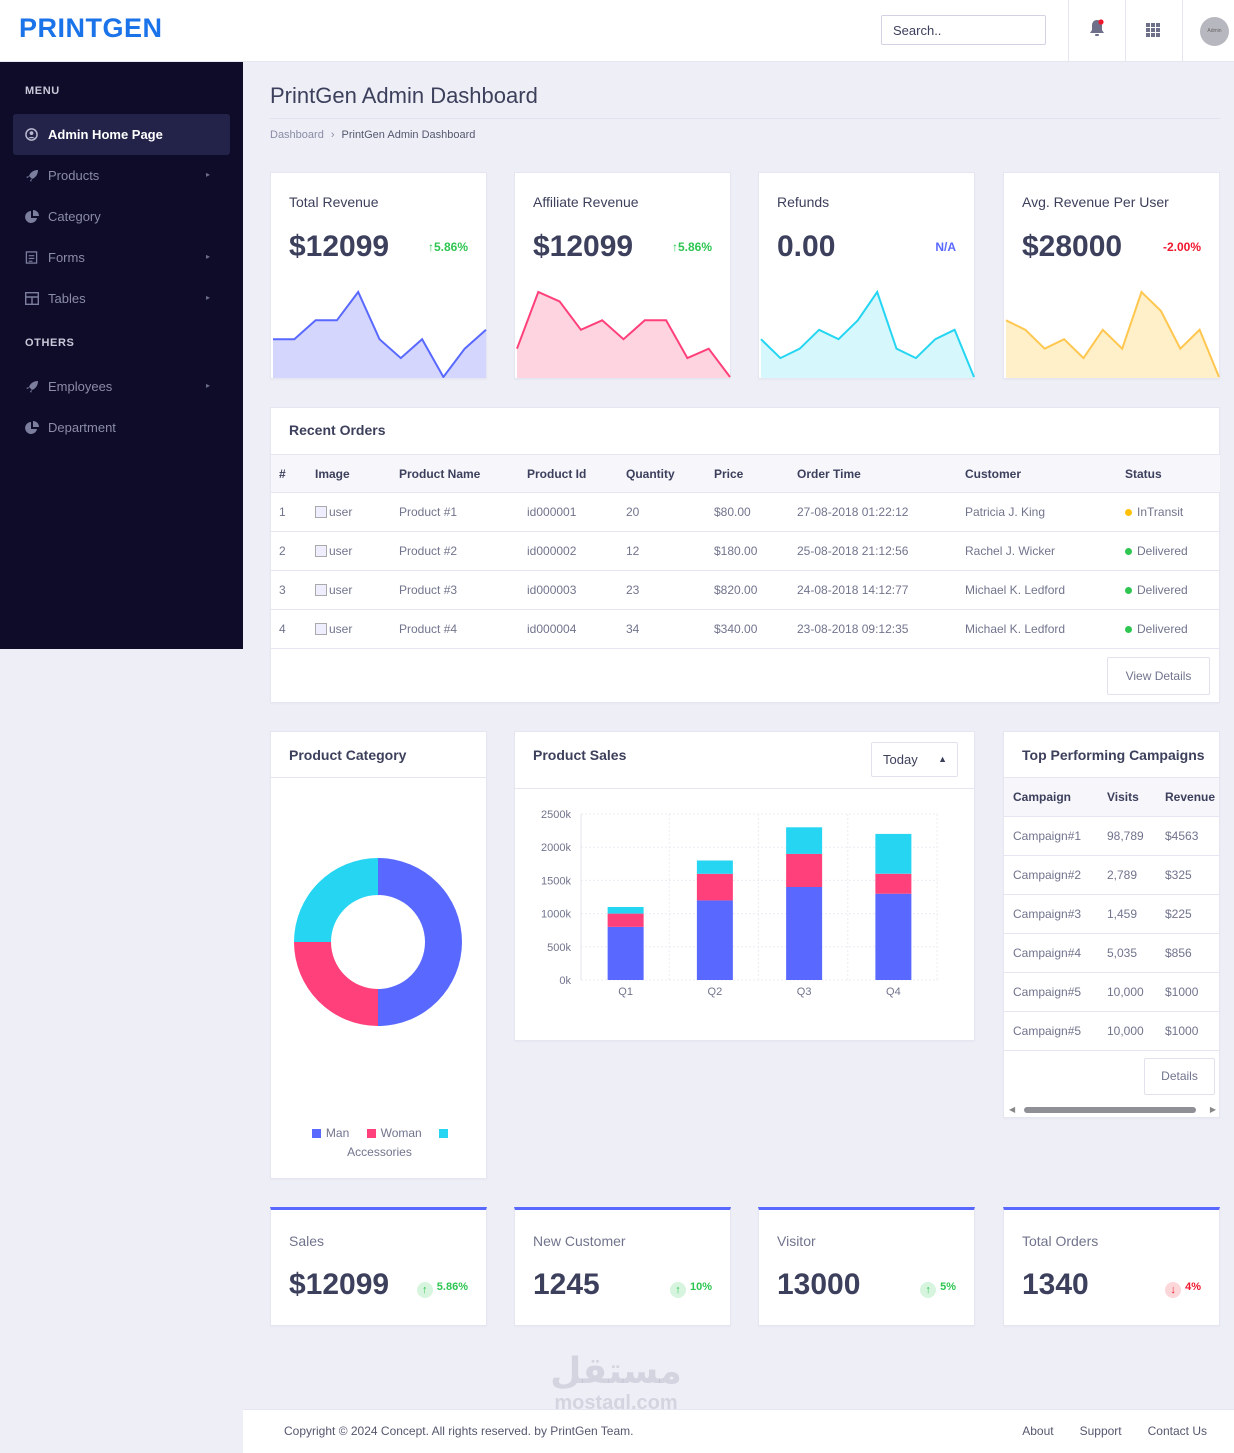  What do you see at coordinates (121, 257) in the screenshot?
I see `sidebar-item-forms: Forms ▸` at bounding box center [121, 257].